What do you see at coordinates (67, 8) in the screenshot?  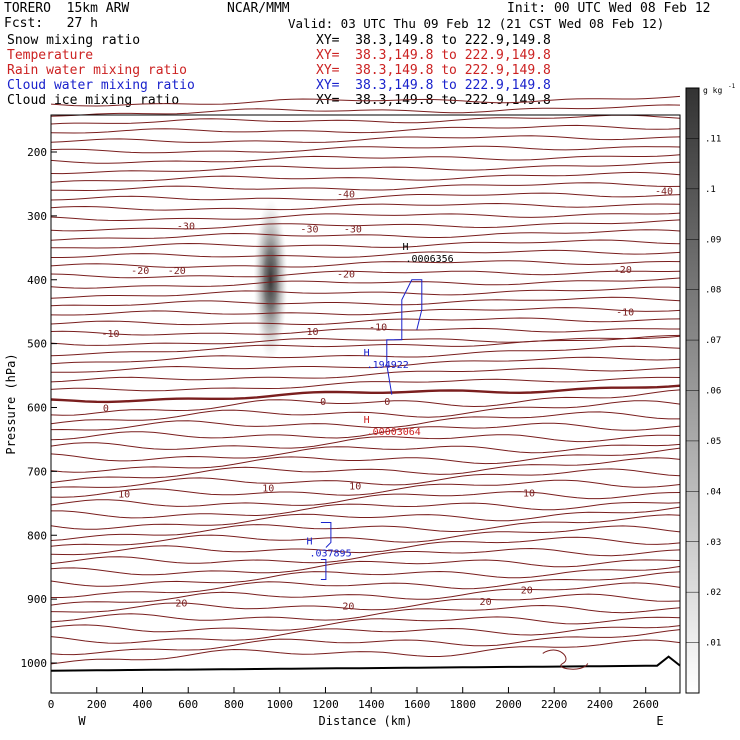 I see `model-title: TORERO 15km ARW` at bounding box center [67, 8].